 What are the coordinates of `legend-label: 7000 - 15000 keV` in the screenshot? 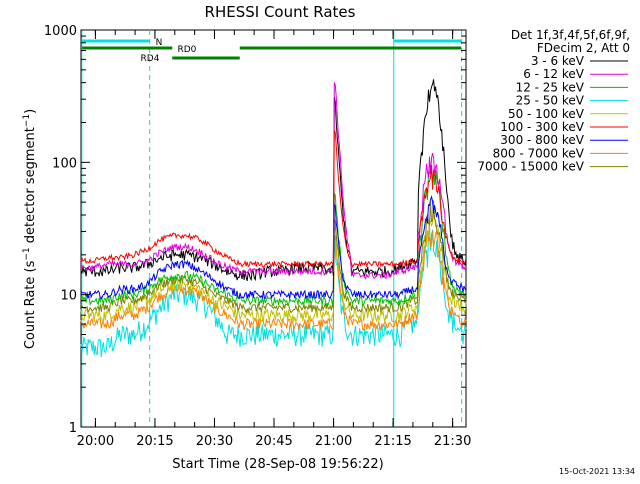 It's located at (530, 167).